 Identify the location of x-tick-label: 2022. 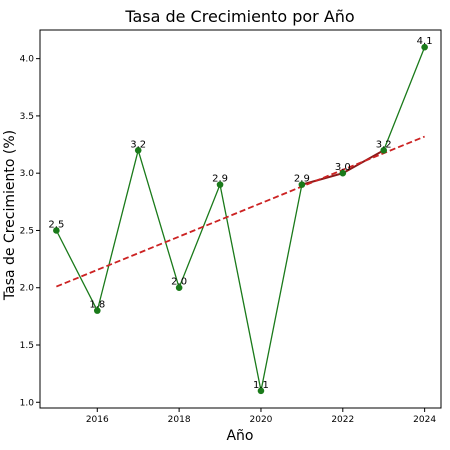
(342, 420).